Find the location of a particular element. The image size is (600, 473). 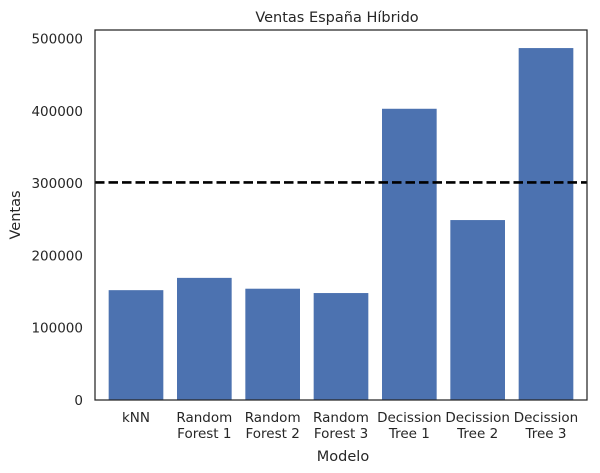

x-tick-label-3: Random Forest 3 is located at coordinates (341, 426).